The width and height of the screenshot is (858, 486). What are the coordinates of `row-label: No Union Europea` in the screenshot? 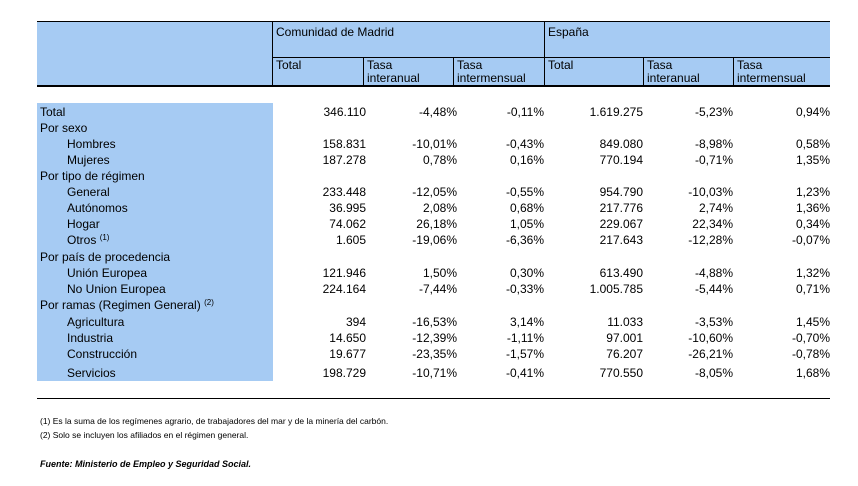 It's located at (116, 289).